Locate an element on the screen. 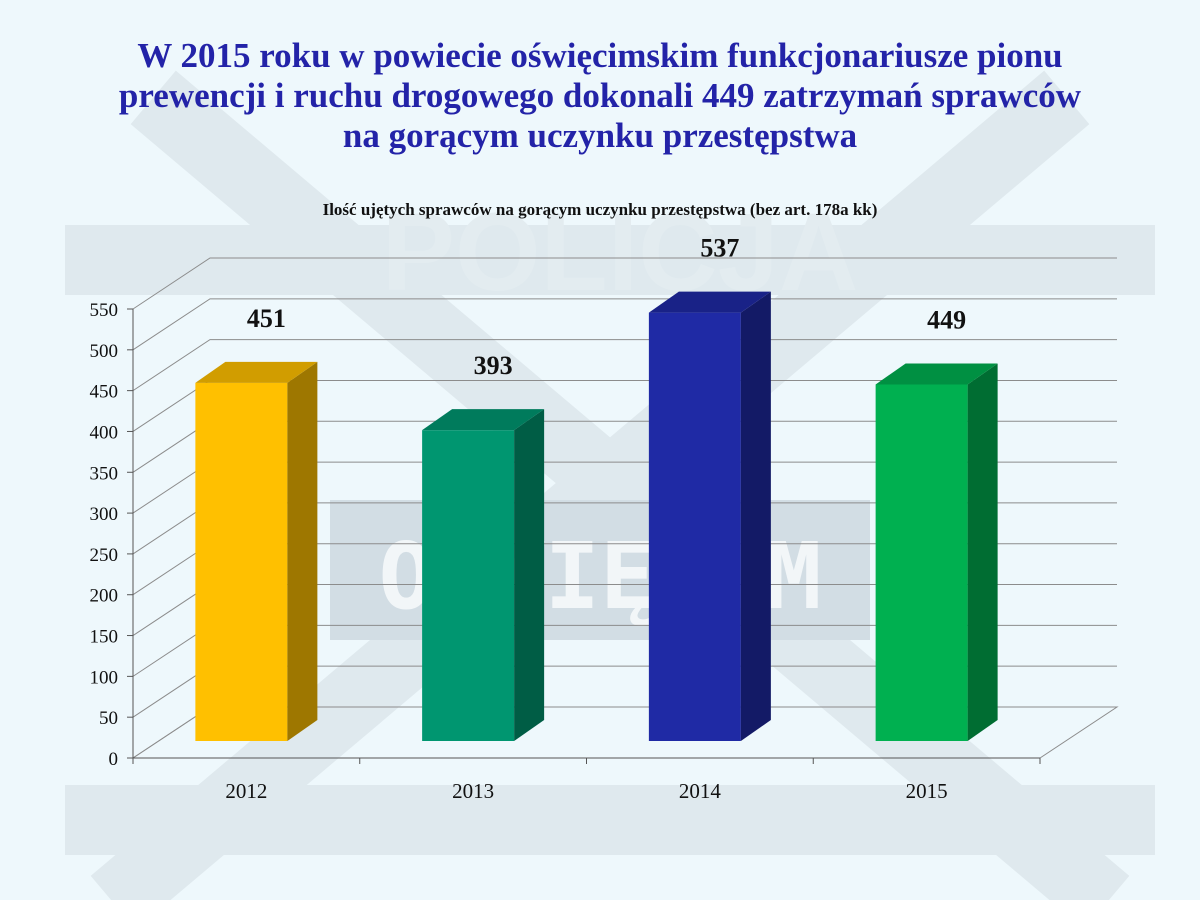 This screenshot has height=900, width=1200. bar-top-2012 is located at coordinates (256, 372).